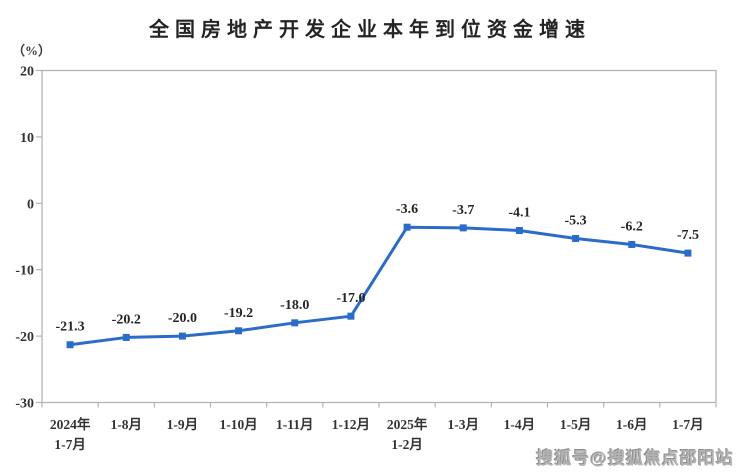 Image resolution: width=740 pixels, height=474 pixels. What do you see at coordinates (688, 235) in the screenshot?
I see `data-point-label: -7.5` at bounding box center [688, 235].